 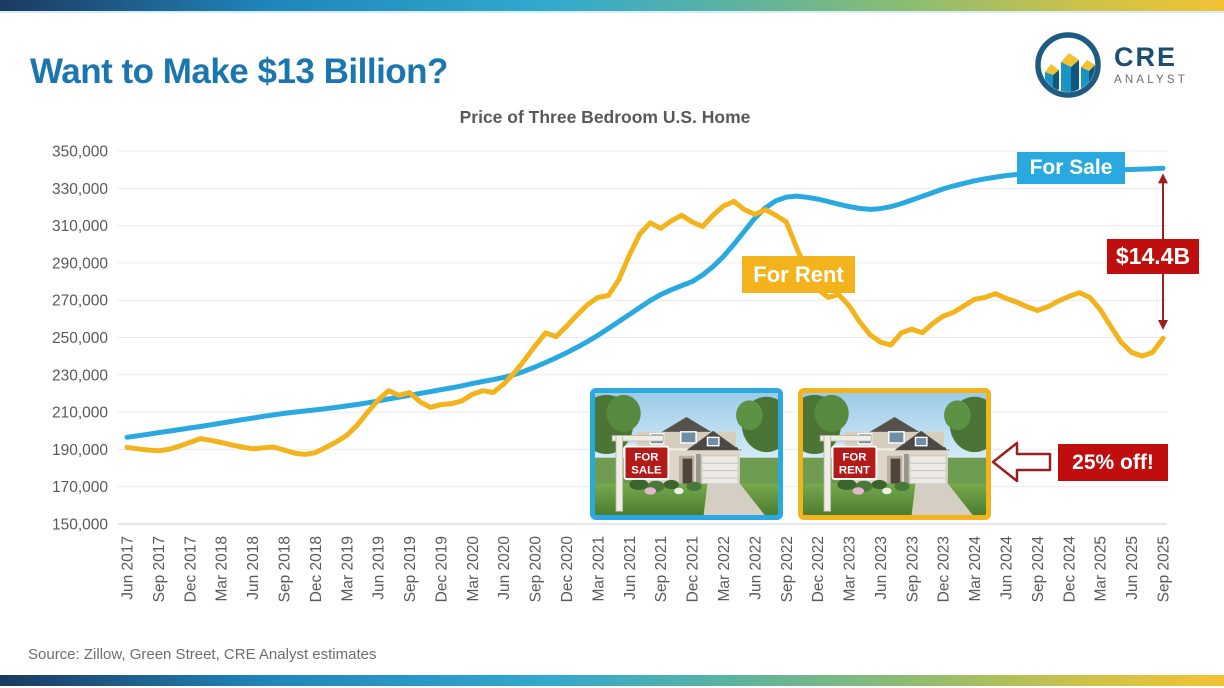 I want to click on x-tick-label: Mar 2025, so click(x=1101, y=568).